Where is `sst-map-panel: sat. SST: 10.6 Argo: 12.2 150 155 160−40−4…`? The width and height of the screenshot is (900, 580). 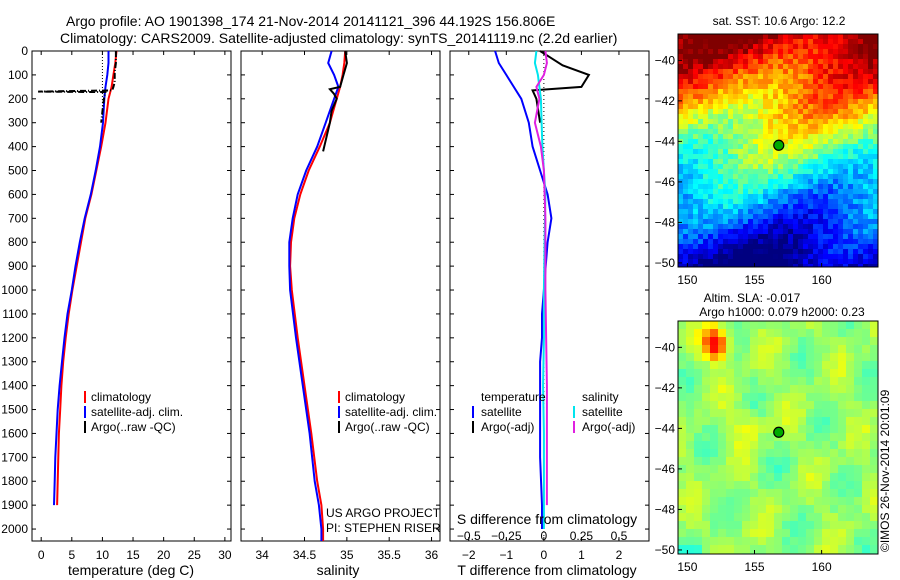
sst-map-panel: sat. SST: 10.6 Argo: 12.2 150 155 160−40−4… is located at coordinates (767, 150).